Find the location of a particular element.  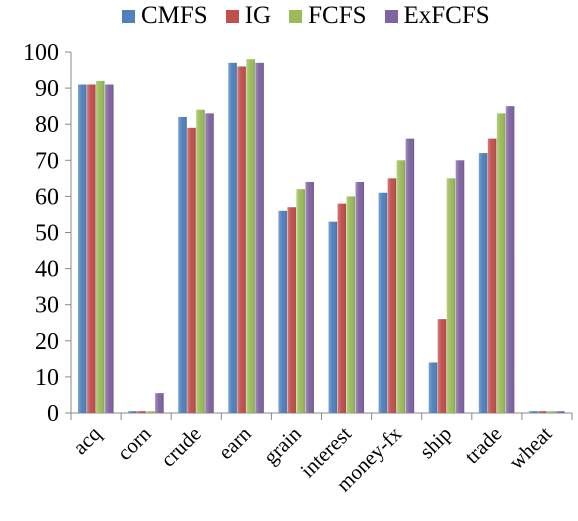

y-tick-label: 10 is located at coordinates (47, 378).